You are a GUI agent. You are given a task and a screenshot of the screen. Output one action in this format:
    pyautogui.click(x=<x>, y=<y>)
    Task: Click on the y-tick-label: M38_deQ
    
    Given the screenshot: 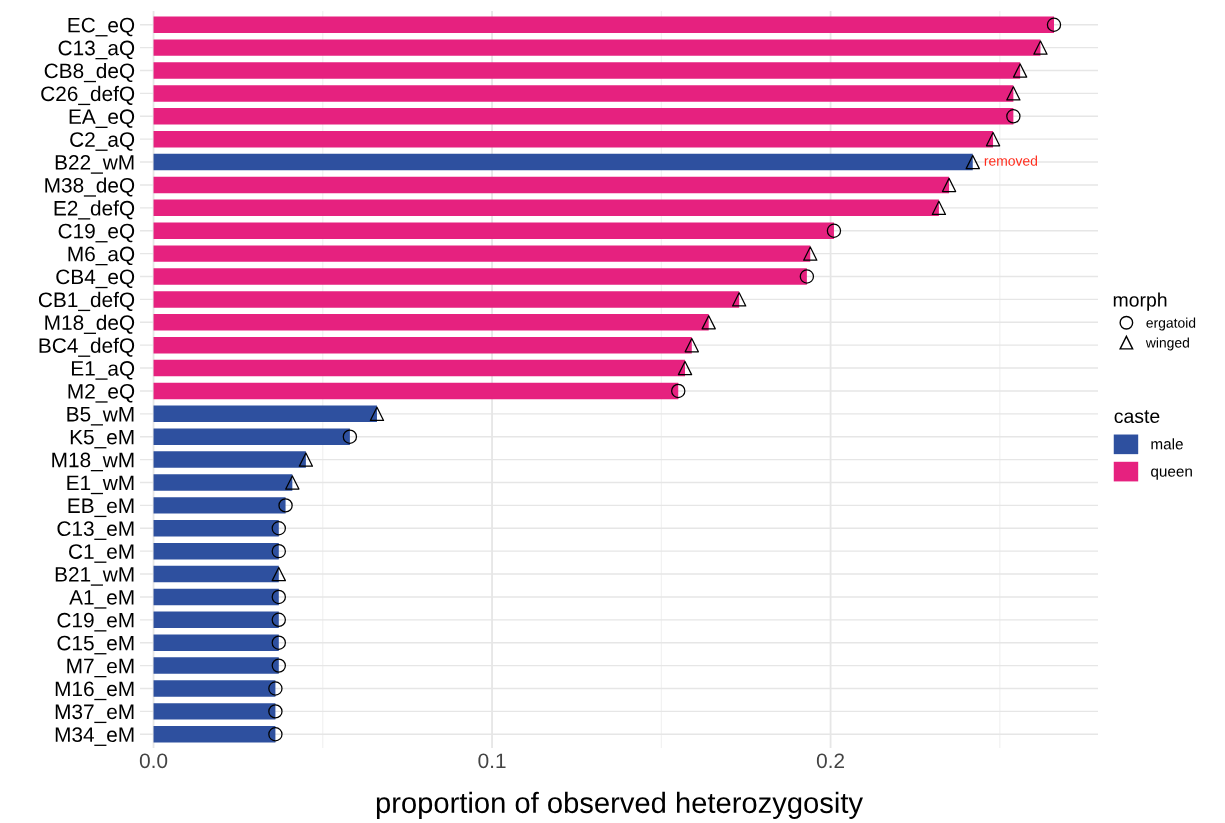 What is the action you would take?
    pyautogui.click(x=90, y=187)
    